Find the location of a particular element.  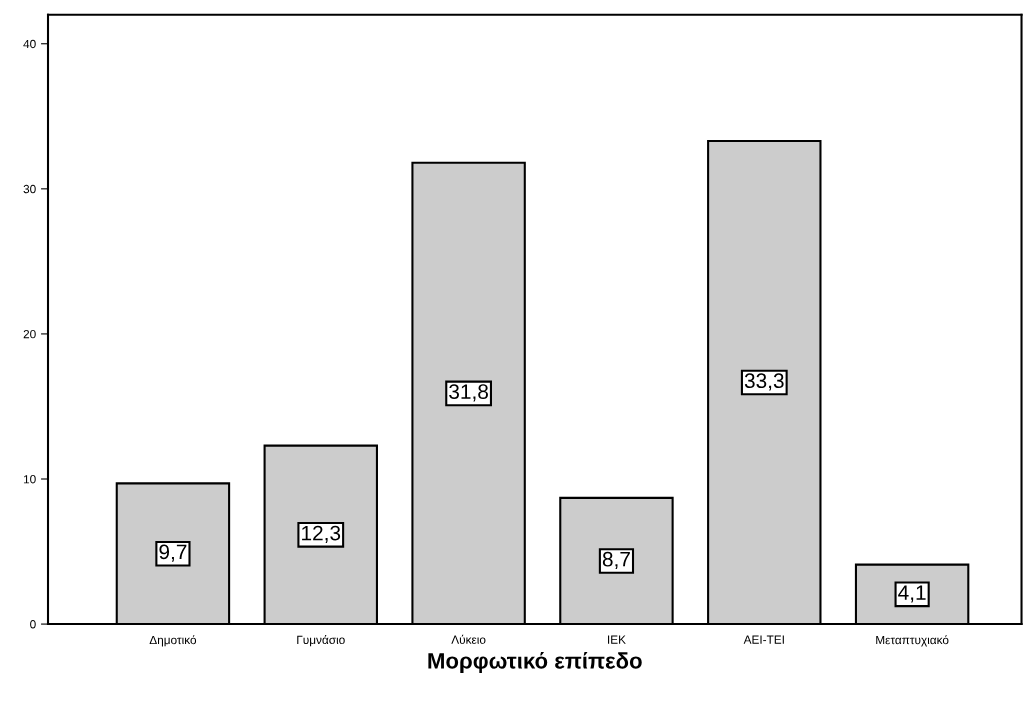

y-tick-label: 20 is located at coordinates (29, 334).